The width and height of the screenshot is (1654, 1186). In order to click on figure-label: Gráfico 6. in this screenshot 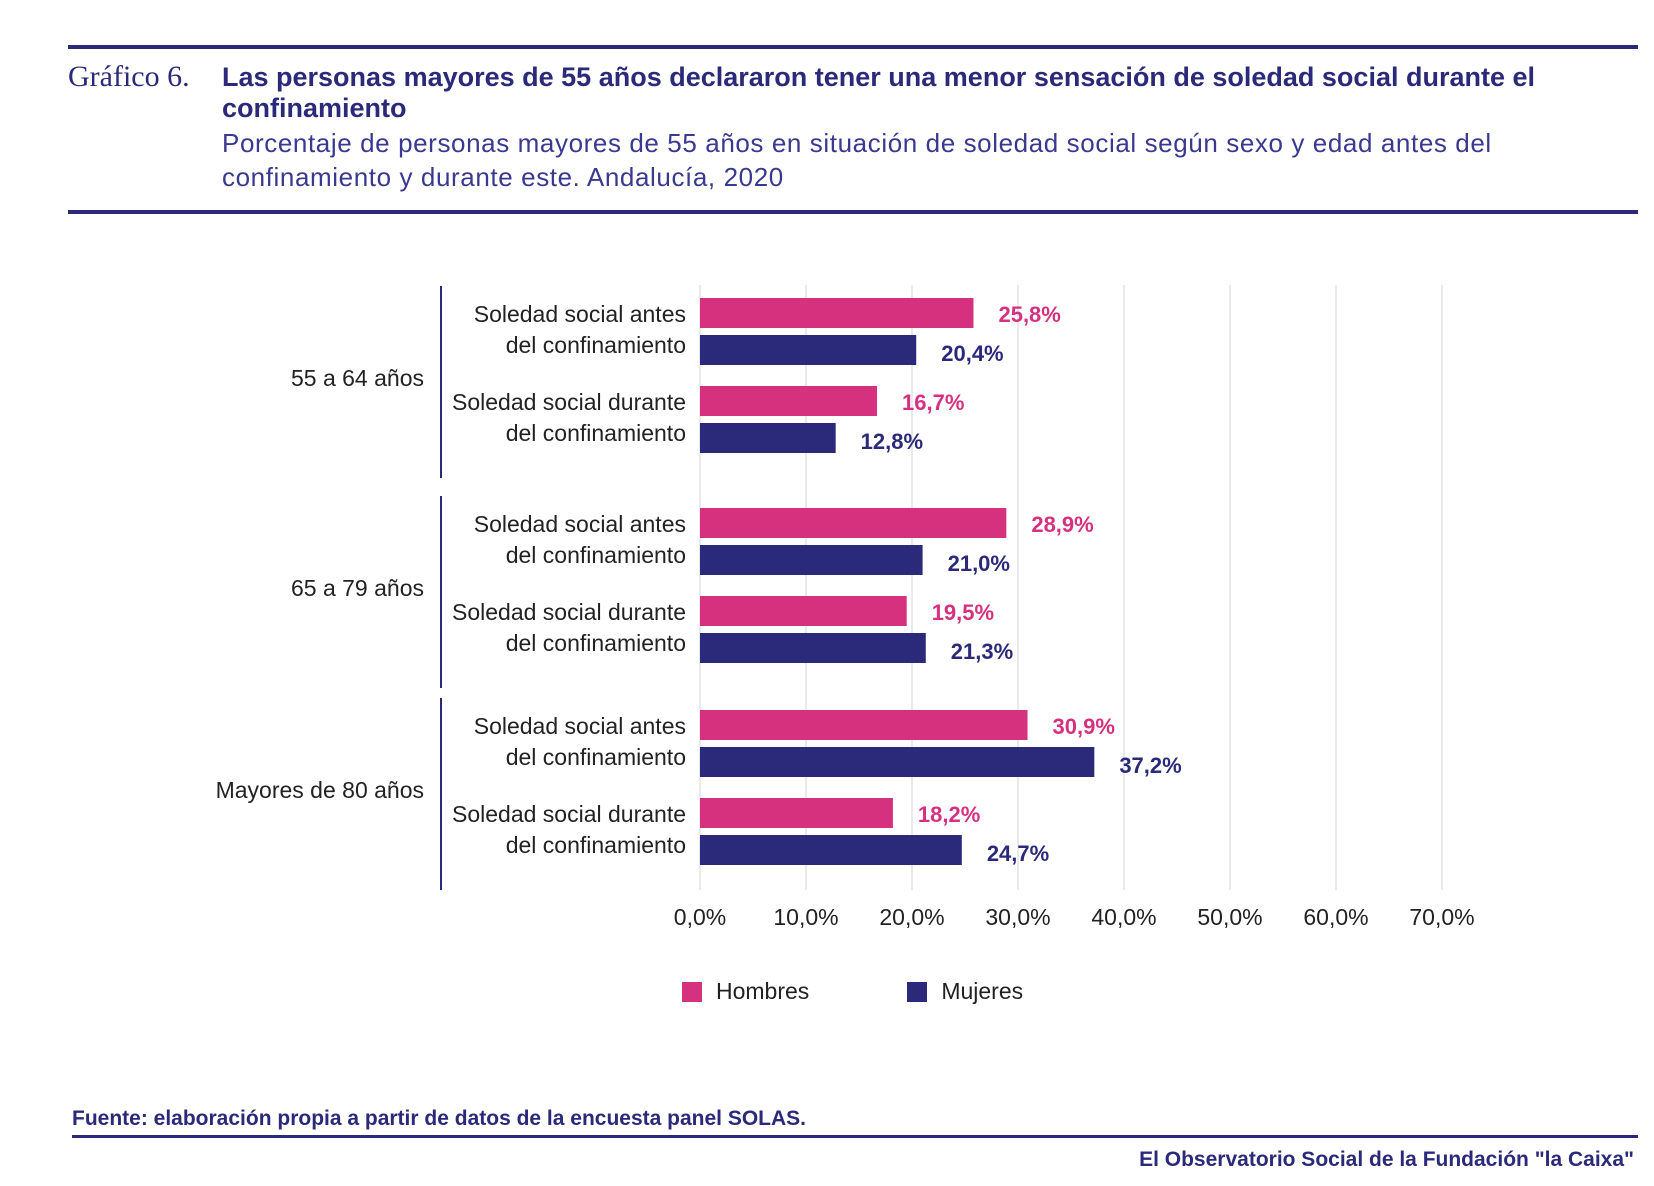, I will do `click(129, 76)`.